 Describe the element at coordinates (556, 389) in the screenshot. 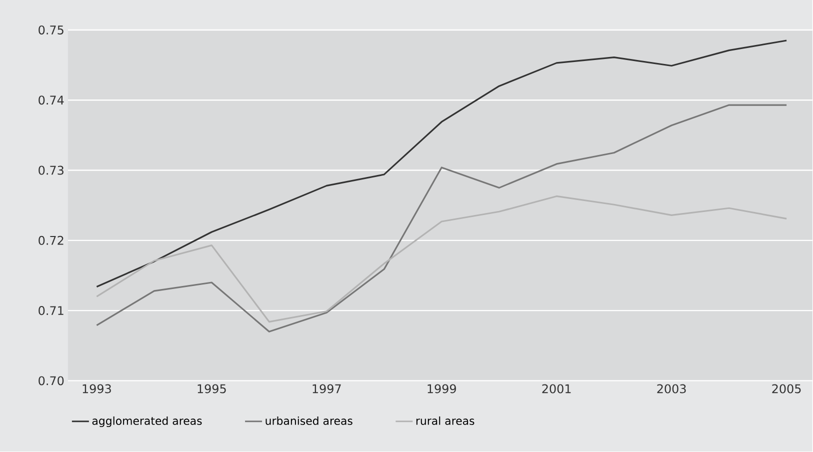

I see `x-tick-label: 2001` at that location.